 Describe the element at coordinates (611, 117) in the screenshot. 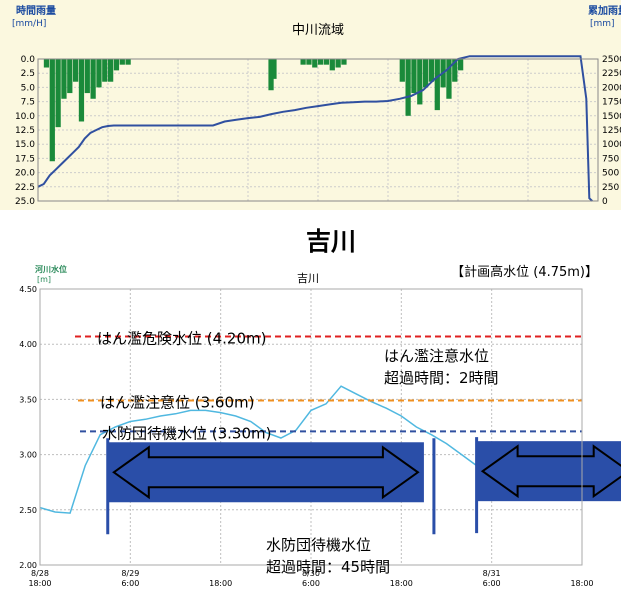

I see `cumulative-y-tick-label: 1500` at that location.